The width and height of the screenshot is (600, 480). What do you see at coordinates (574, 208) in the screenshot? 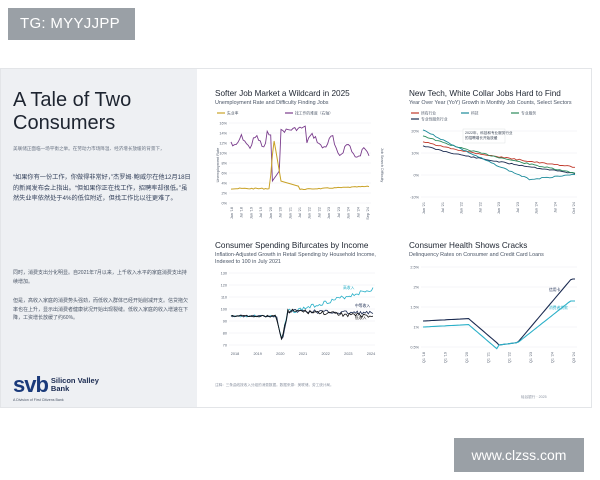
I see `chart2-x-tick-label: Oct '24` at bounding box center [574, 208].